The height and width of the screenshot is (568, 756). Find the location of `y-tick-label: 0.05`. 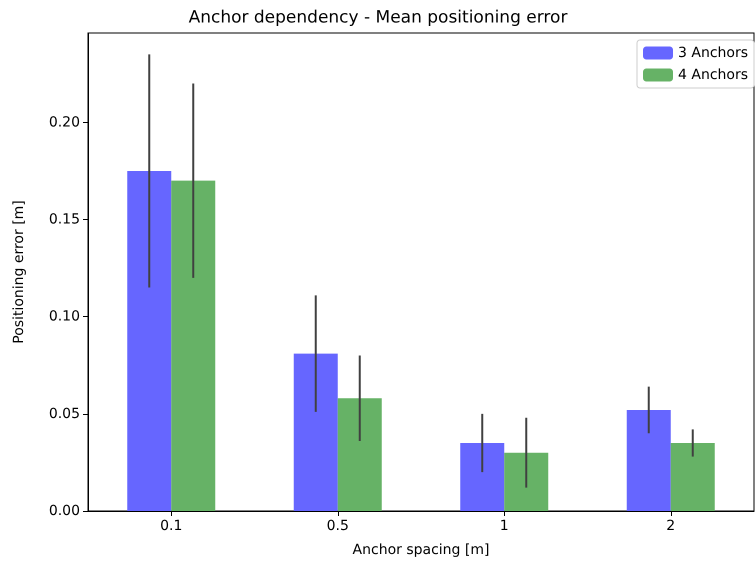

y-tick-label: 0.05 is located at coordinates (64, 414).